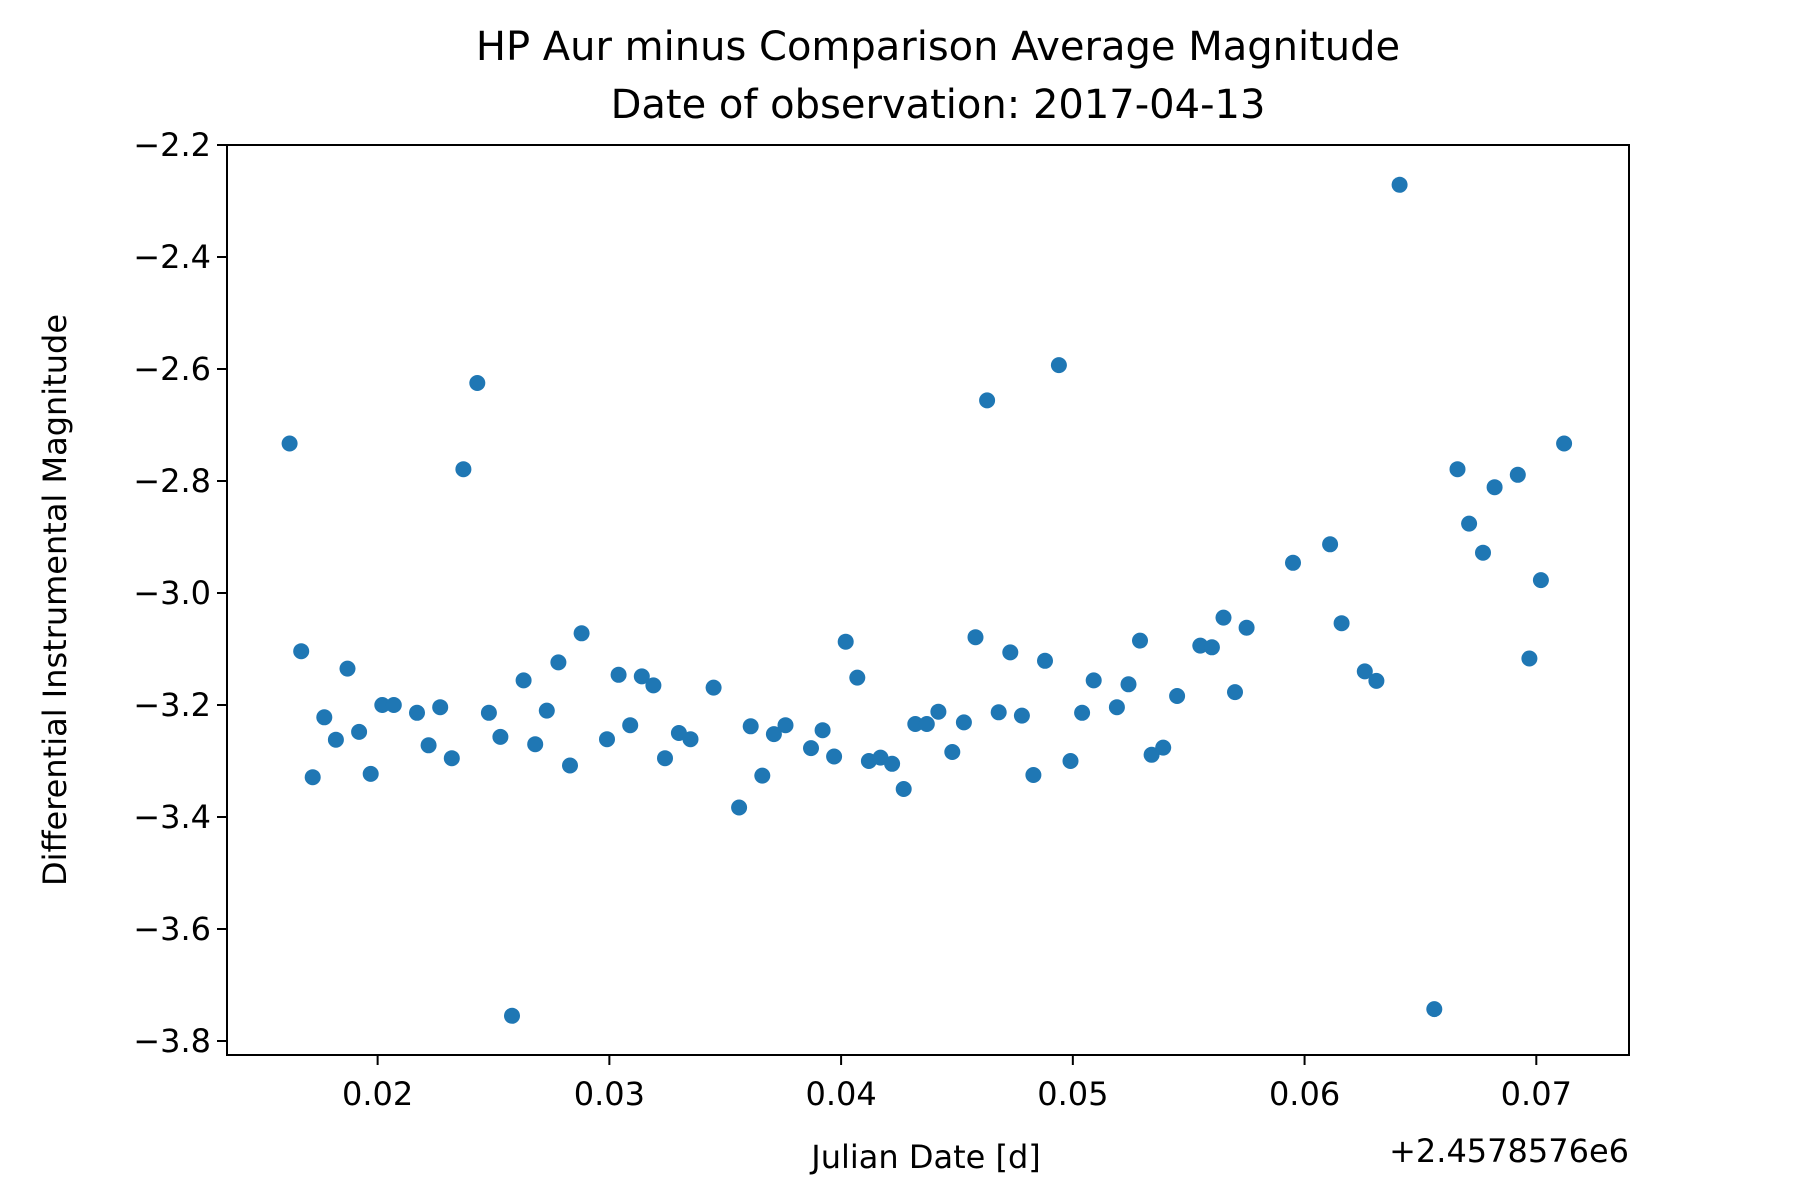 The width and height of the screenshot is (1800, 1200). Describe the element at coordinates (1304, 1094) in the screenshot. I see `x-tick-label: 0.06` at that location.